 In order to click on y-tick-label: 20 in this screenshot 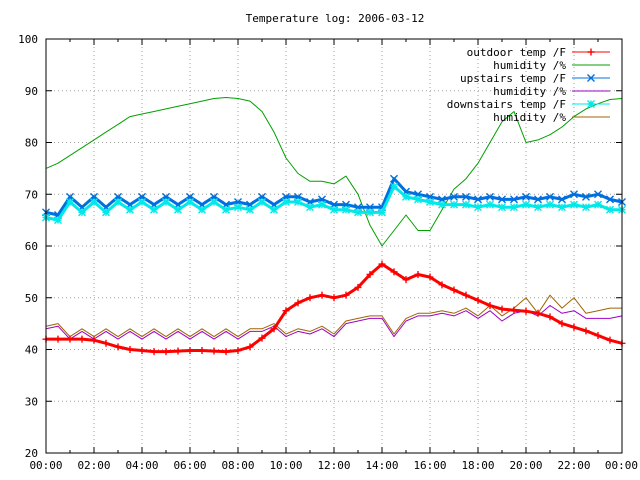, I will do `click(31, 453)`.